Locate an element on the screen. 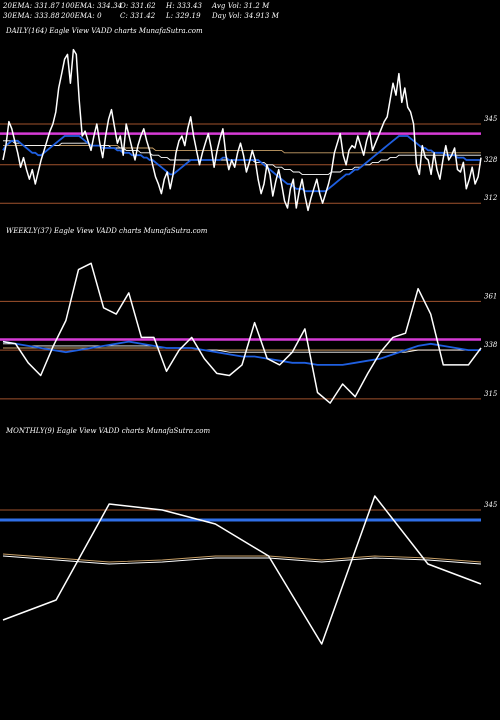 Image resolution: width=500 pixels, height=720 pixels. header-day-vol: Day Vol: 34.913 M is located at coordinates (246, 16).